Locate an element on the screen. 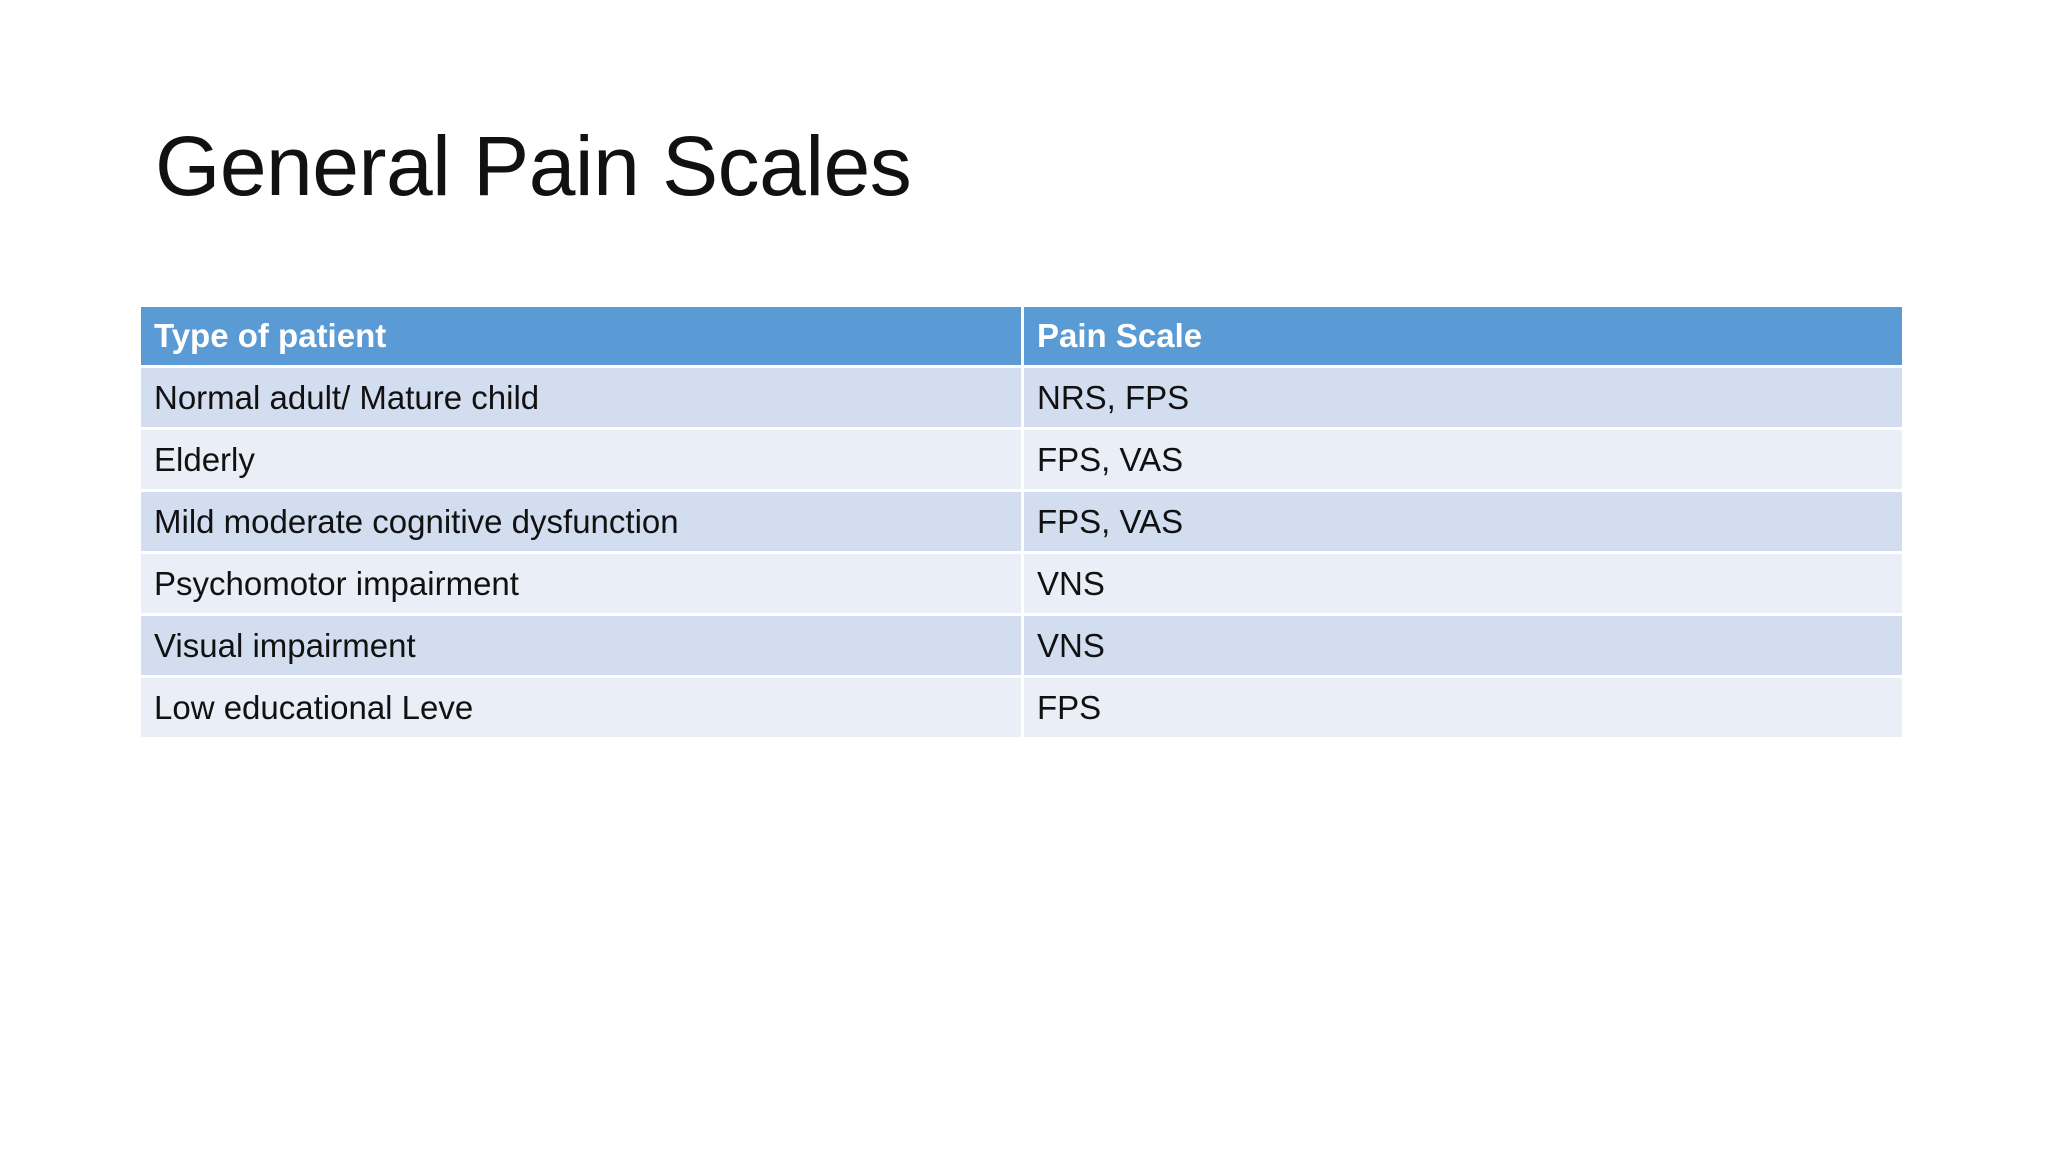 This screenshot has height=1152, width=2048. header-row: Type of patient Pain Scale is located at coordinates (1021, 336).